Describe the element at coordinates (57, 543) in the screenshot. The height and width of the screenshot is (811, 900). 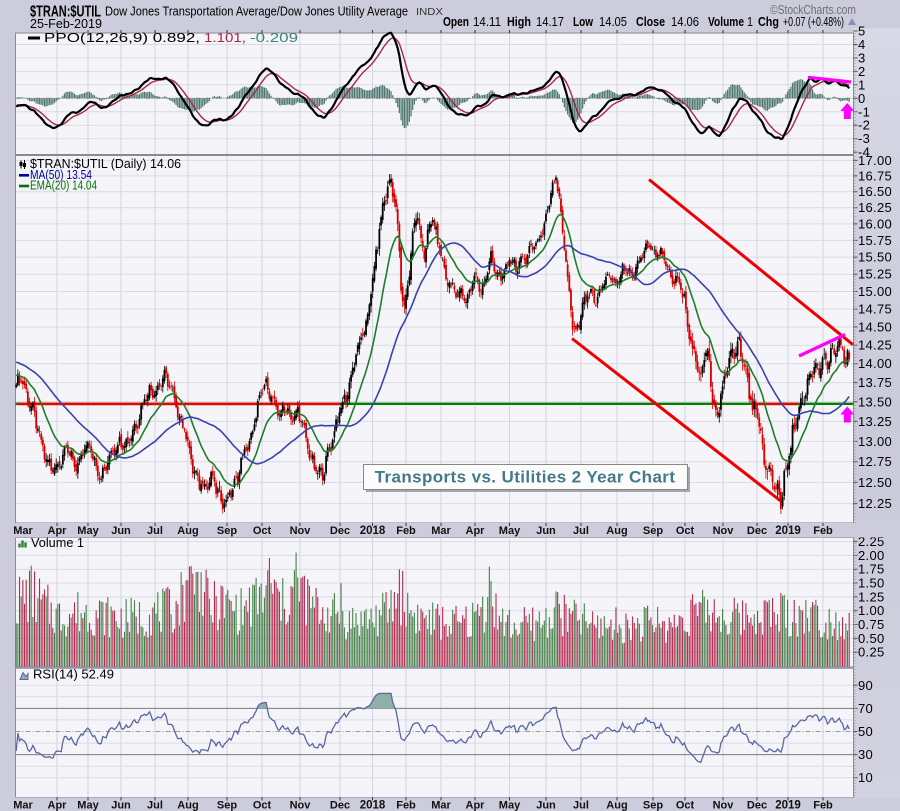
I see `svg-text: Volume 1` at that location.